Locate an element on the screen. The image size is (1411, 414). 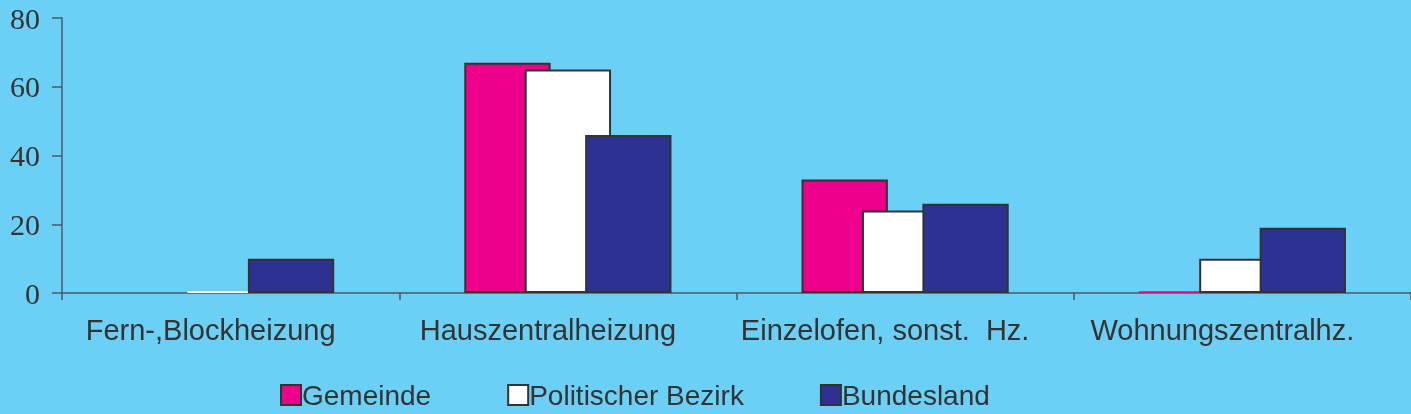
legend-label: Politischer Bezirk is located at coordinates (637, 395).